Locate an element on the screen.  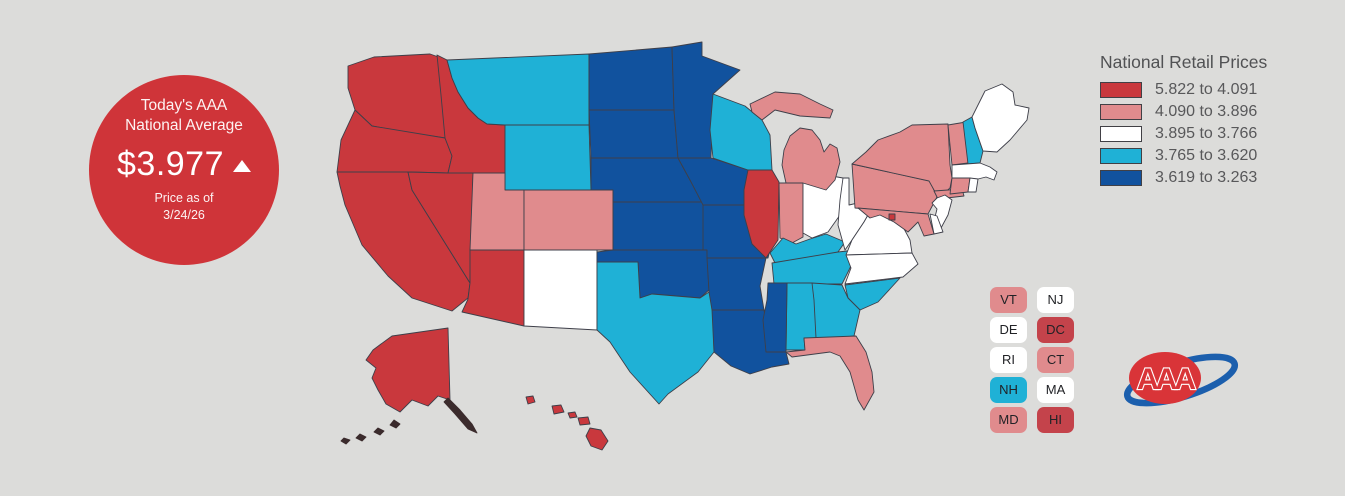
legend-row: 4.090 to 3.896 is located at coordinates (1183, 112).